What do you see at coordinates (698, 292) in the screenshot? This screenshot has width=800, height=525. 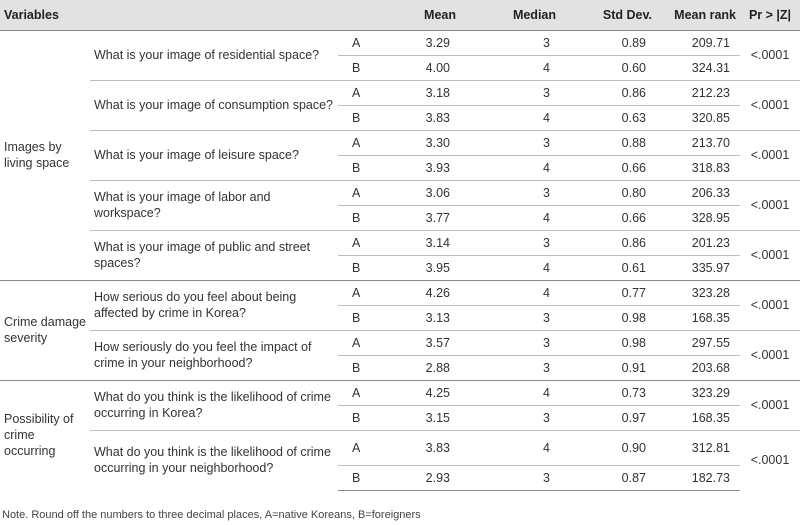 I see `mean-rank-value: 323.28` at bounding box center [698, 292].